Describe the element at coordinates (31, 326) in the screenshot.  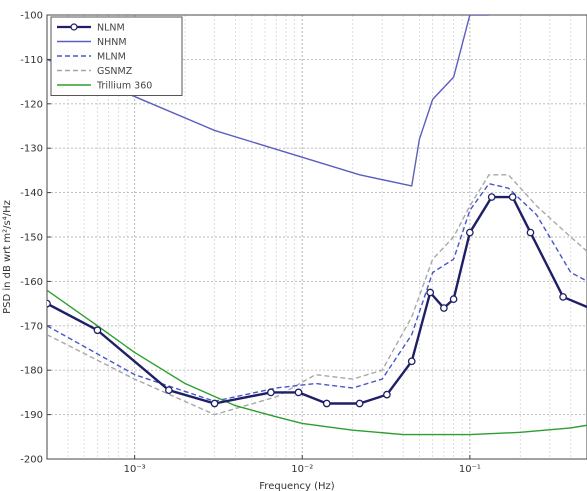
I see `y-tick-label: -170` at that location.